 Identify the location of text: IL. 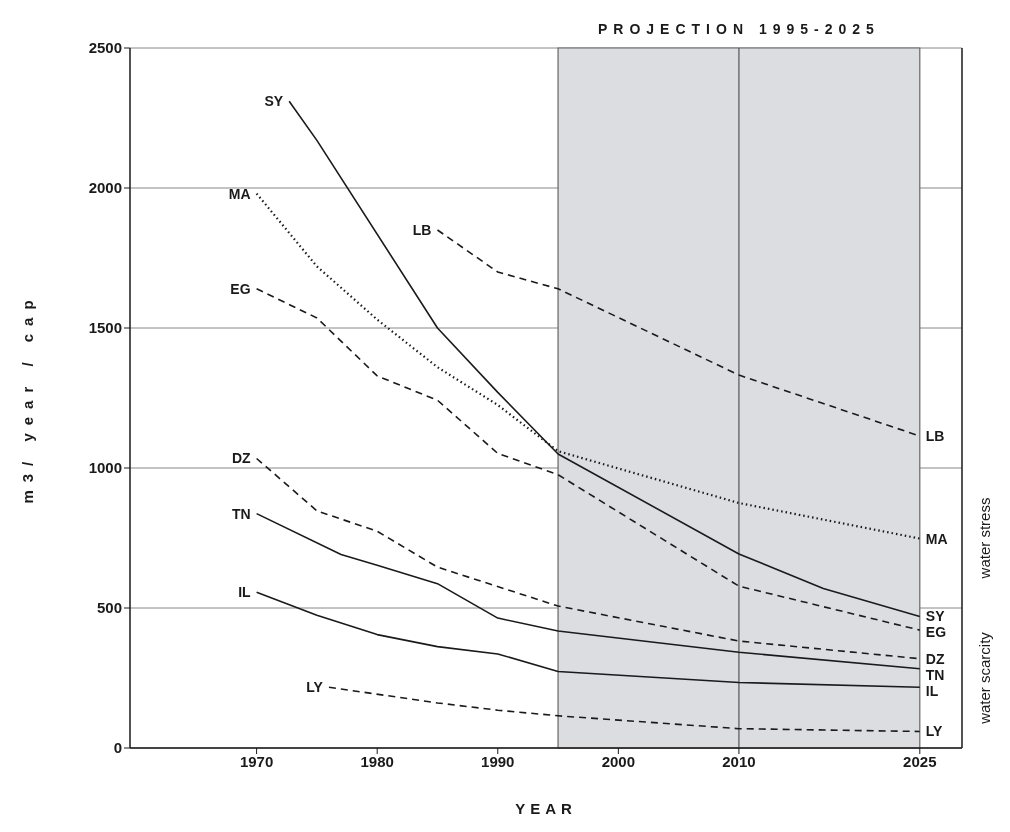
(932, 690).